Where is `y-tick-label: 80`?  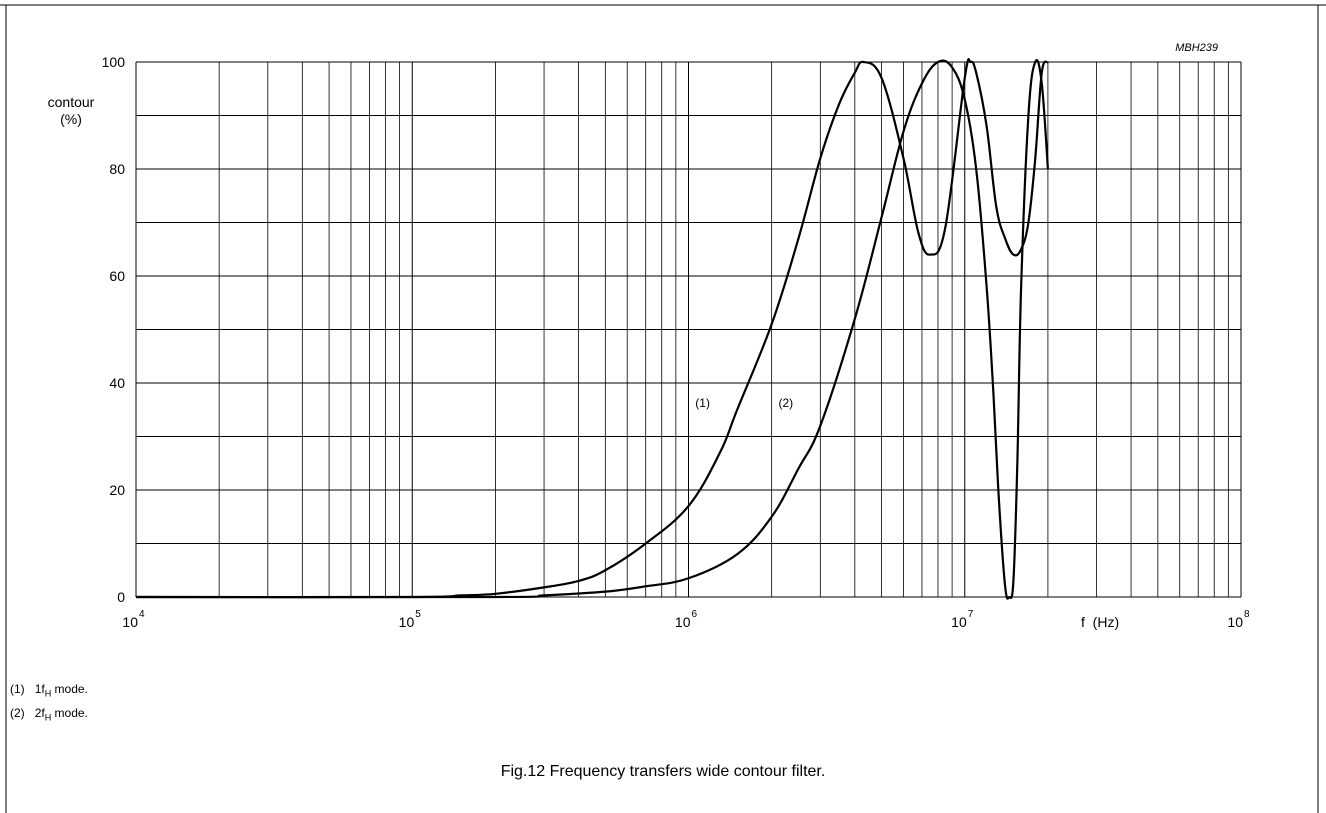 y-tick-label: 80 is located at coordinates (117, 169).